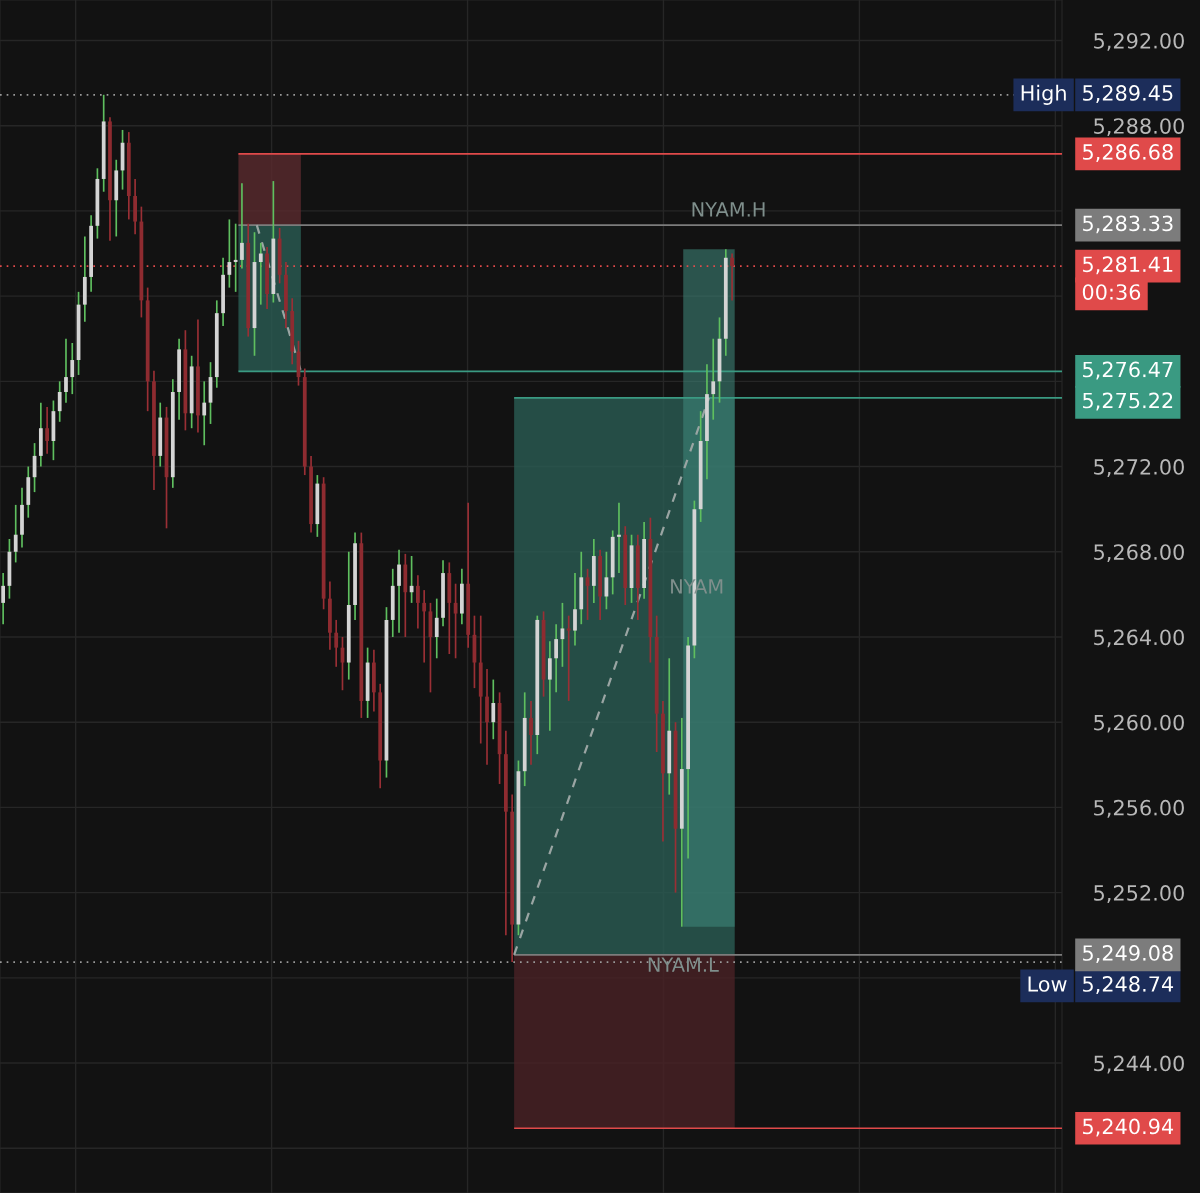  I want to click on ref-line-label: 5,276.47, so click(1128, 370).